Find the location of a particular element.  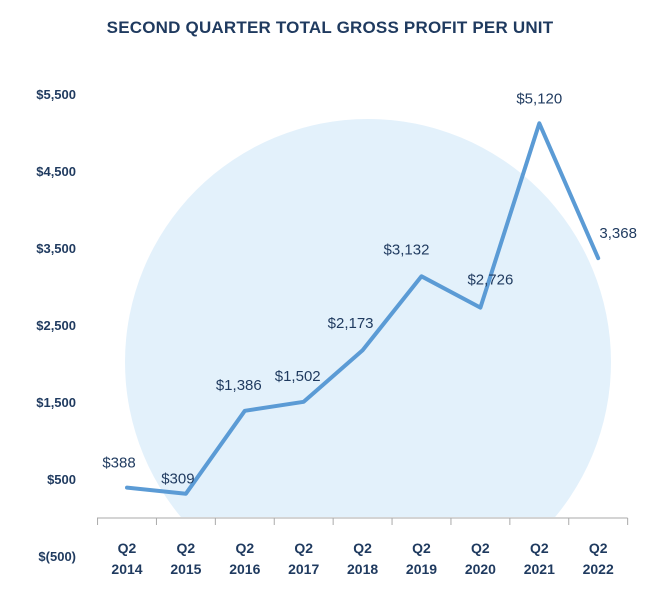

data-label: 3,368 is located at coordinates (618, 233).